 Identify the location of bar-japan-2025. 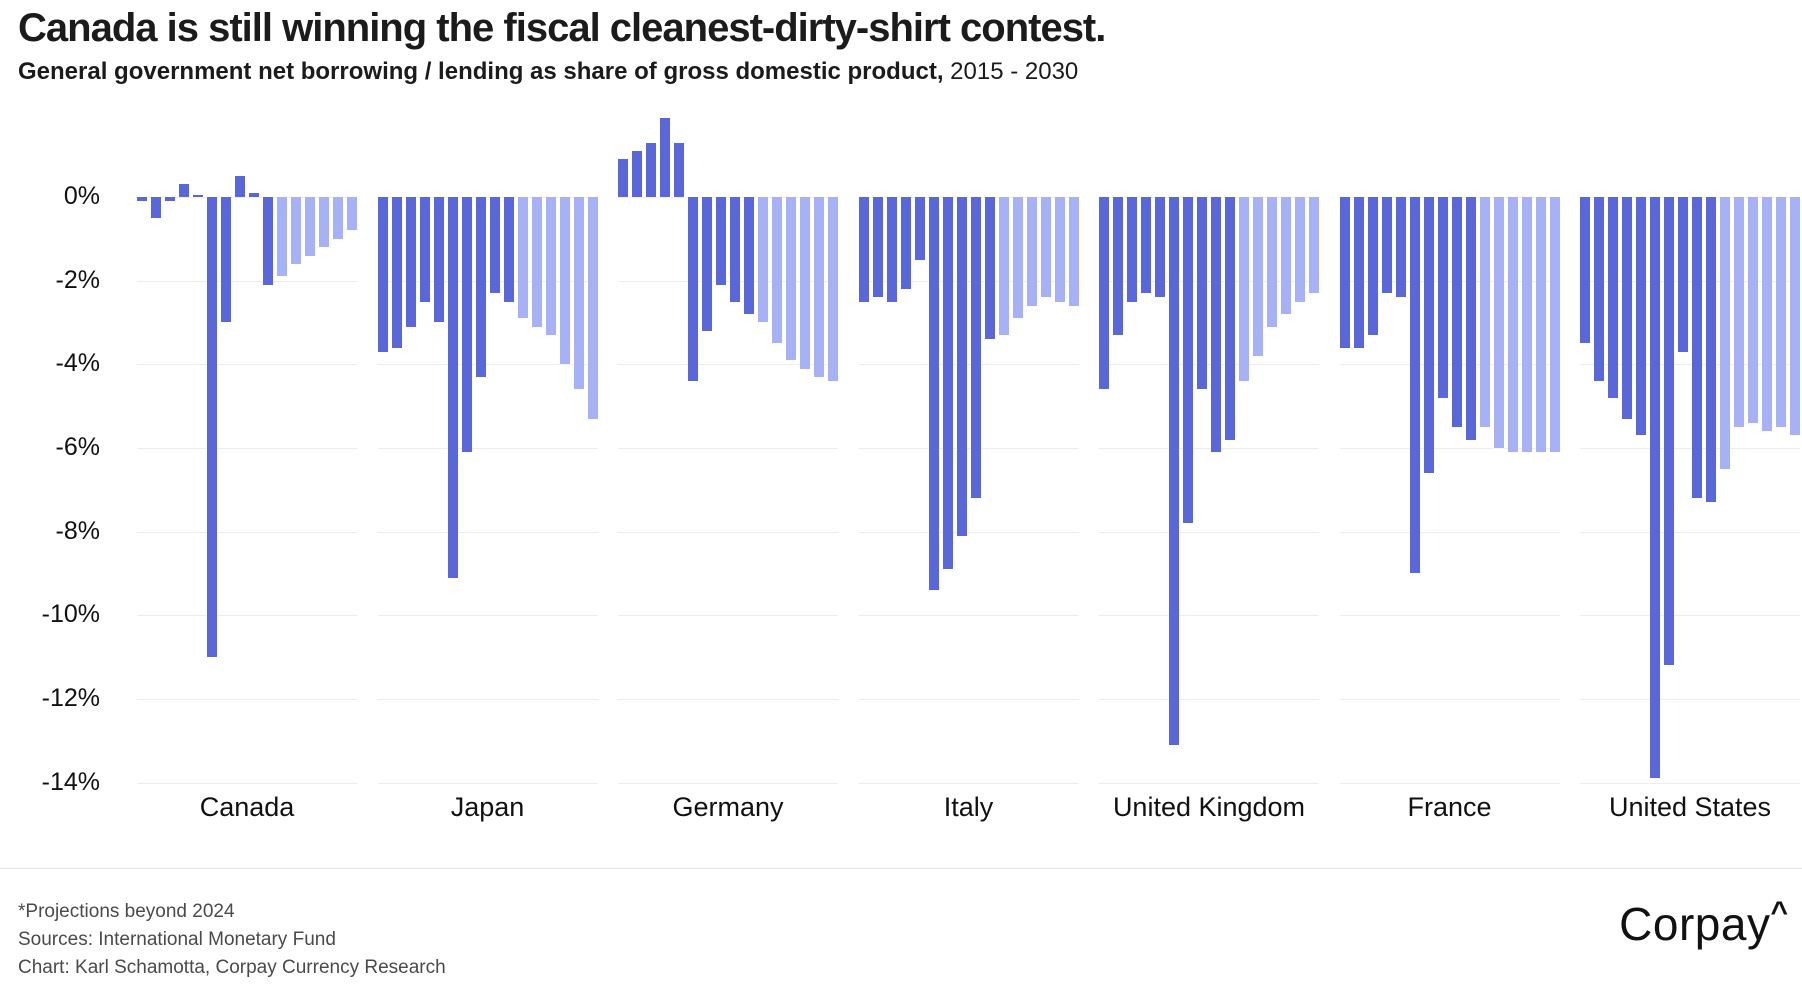
(522, 258).